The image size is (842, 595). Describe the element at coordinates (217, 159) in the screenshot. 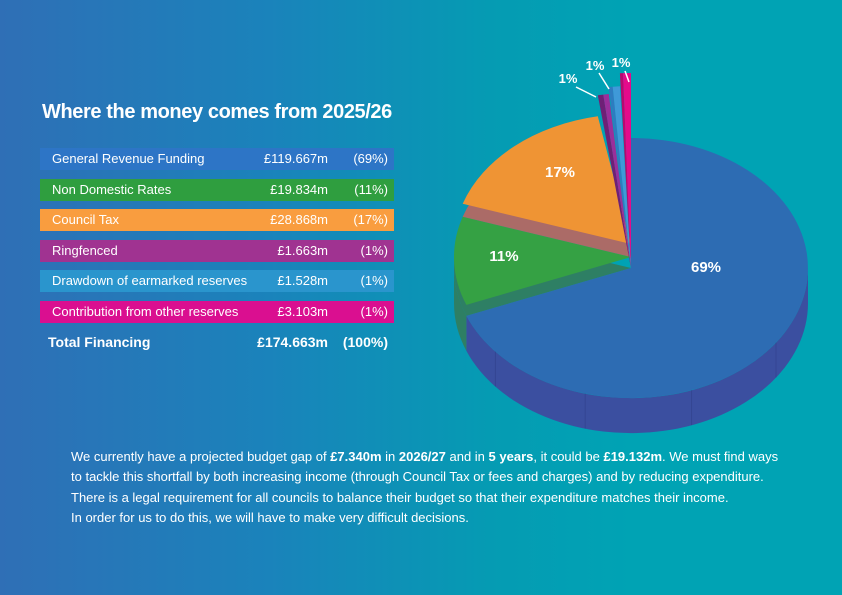

I see `table-row: General Revenue Funding £119.667m (69%)` at that location.